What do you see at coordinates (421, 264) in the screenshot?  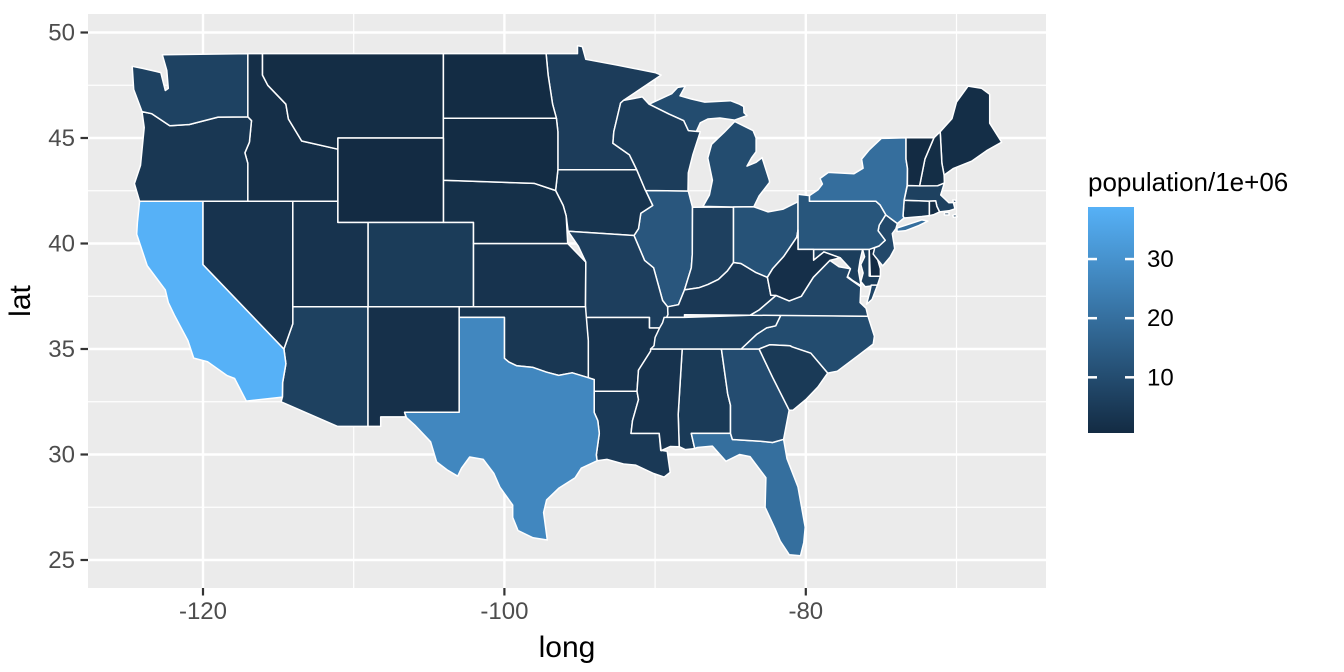 I see `state-shape-colorado` at bounding box center [421, 264].